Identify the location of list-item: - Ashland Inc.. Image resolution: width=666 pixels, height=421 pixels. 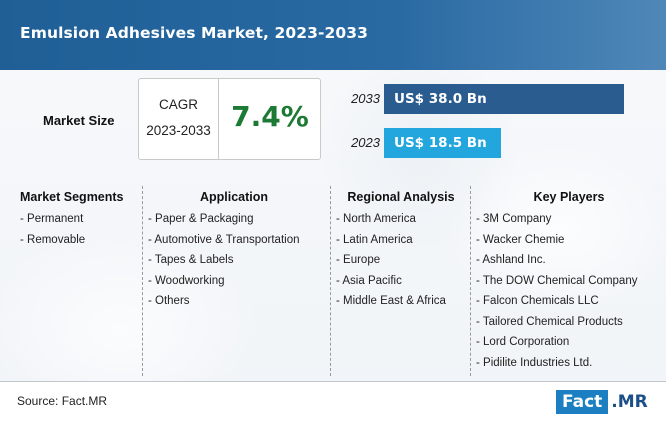
(511, 260).